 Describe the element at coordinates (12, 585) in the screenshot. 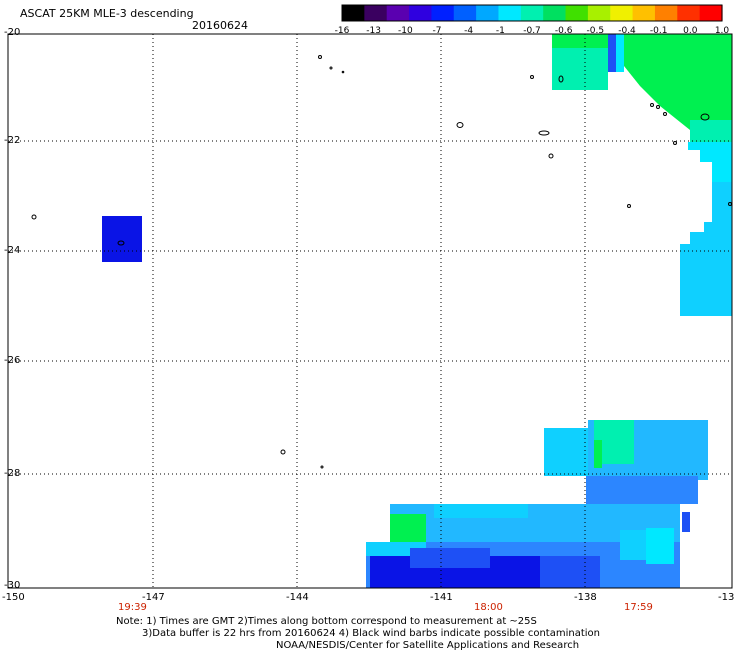

I see `y-label-30: -30` at that location.